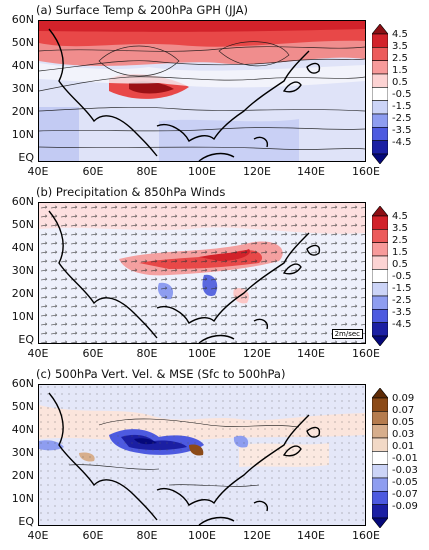 This screenshot has width=429, height=550. What do you see at coordinates (403, 410) in the screenshot?
I see `colorbar-label: 0.07` at bounding box center [403, 410].